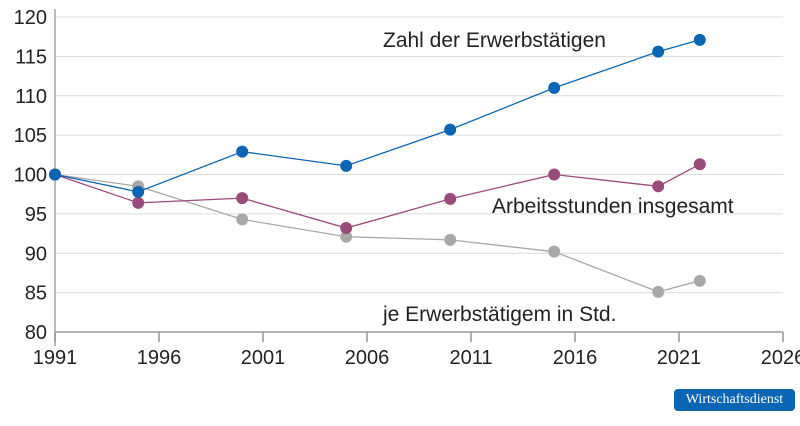  What do you see at coordinates (470, 358) in the screenshot?
I see `x-tick-label: 2011` at bounding box center [470, 358].